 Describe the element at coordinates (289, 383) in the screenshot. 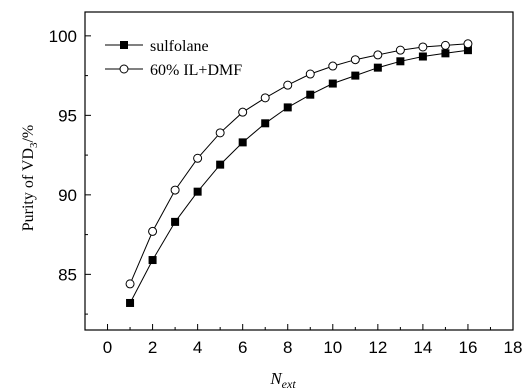

I see `x-axis-label-subscript: ext` at that location.